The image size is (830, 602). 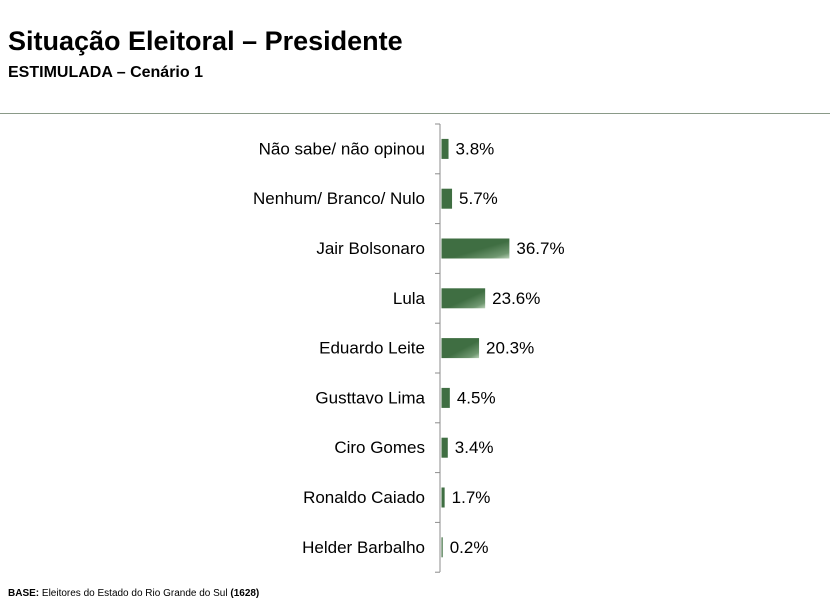 I want to click on category-label: Não sabe/ não opinou, so click(x=342, y=148).